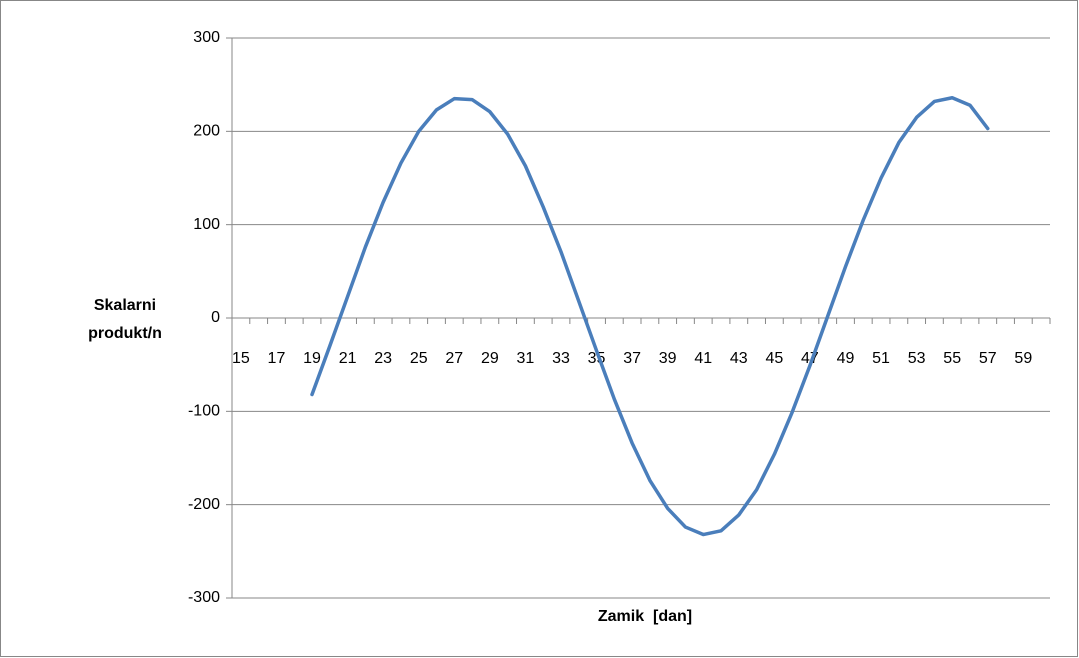  What do you see at coordinates (125, 319) in the screenshot?
I see `y-axis-label: Skalarni produkt/n` at bounding box center [125, 319].